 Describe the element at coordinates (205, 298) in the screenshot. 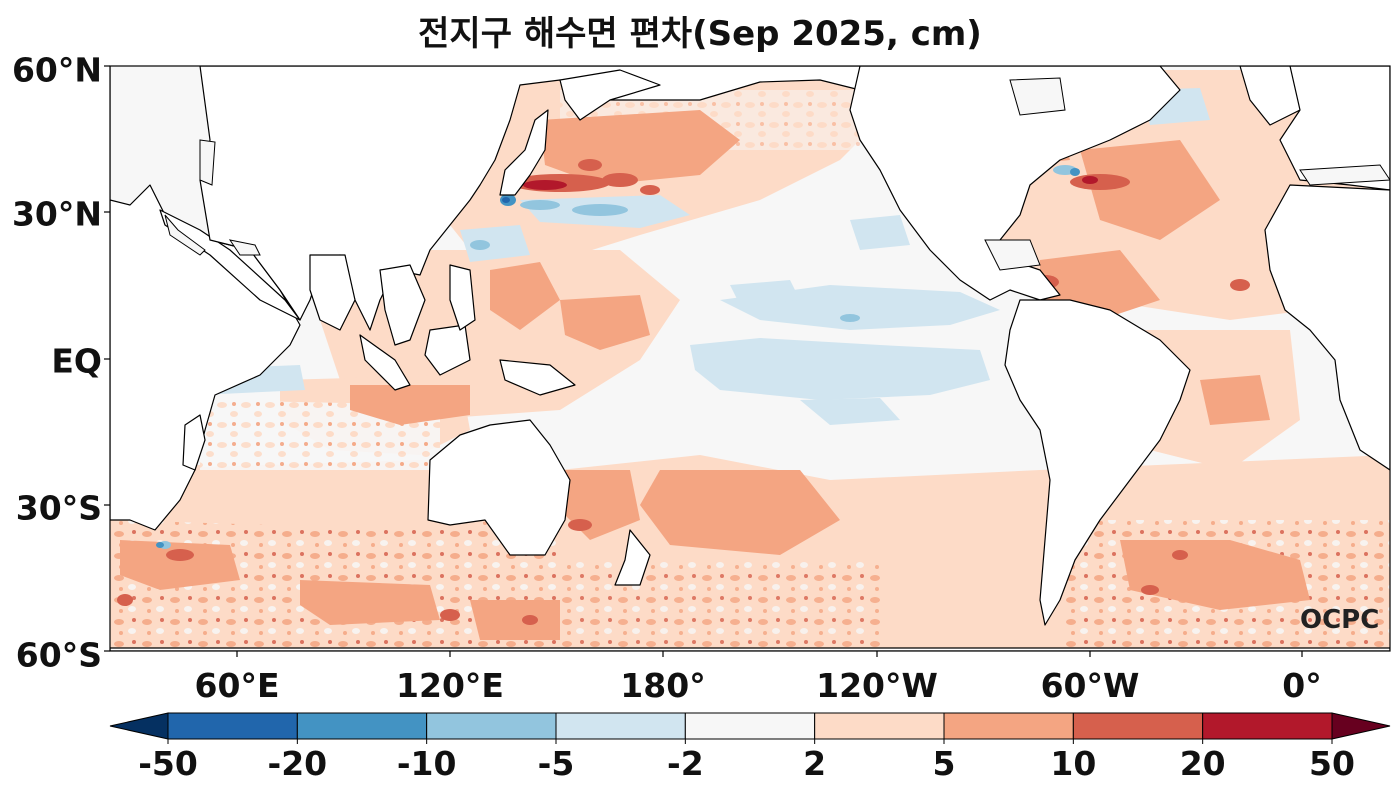

I see `africa-landmass` at that location.